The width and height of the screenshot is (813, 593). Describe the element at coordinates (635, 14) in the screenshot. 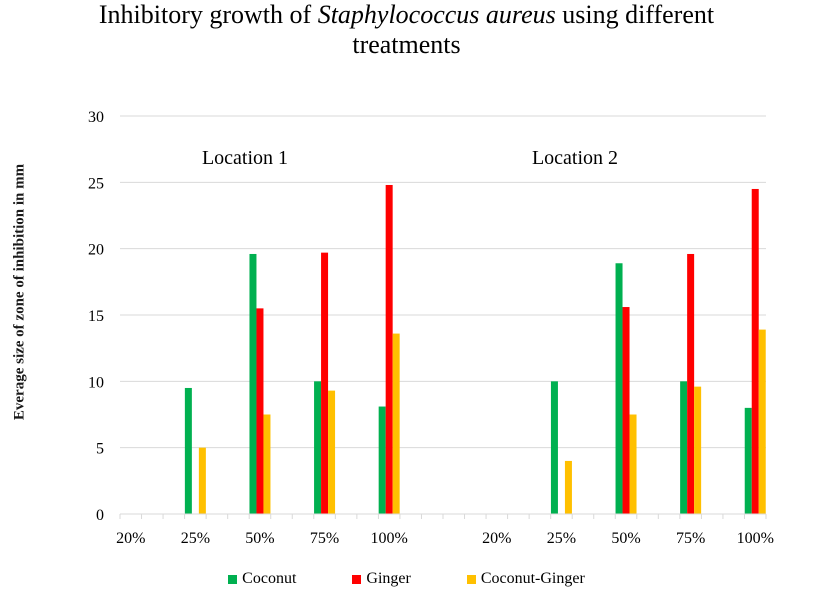

I see `title-text-2: using different` at that location.